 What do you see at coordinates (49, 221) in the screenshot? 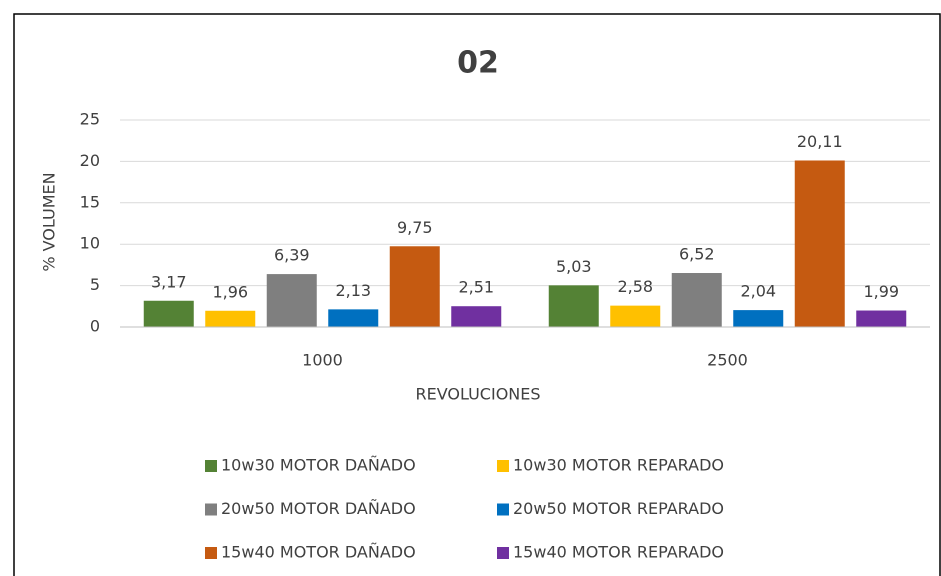
I see `y-axis-label: % VOLUMEN` at bounding box center [49, 221].